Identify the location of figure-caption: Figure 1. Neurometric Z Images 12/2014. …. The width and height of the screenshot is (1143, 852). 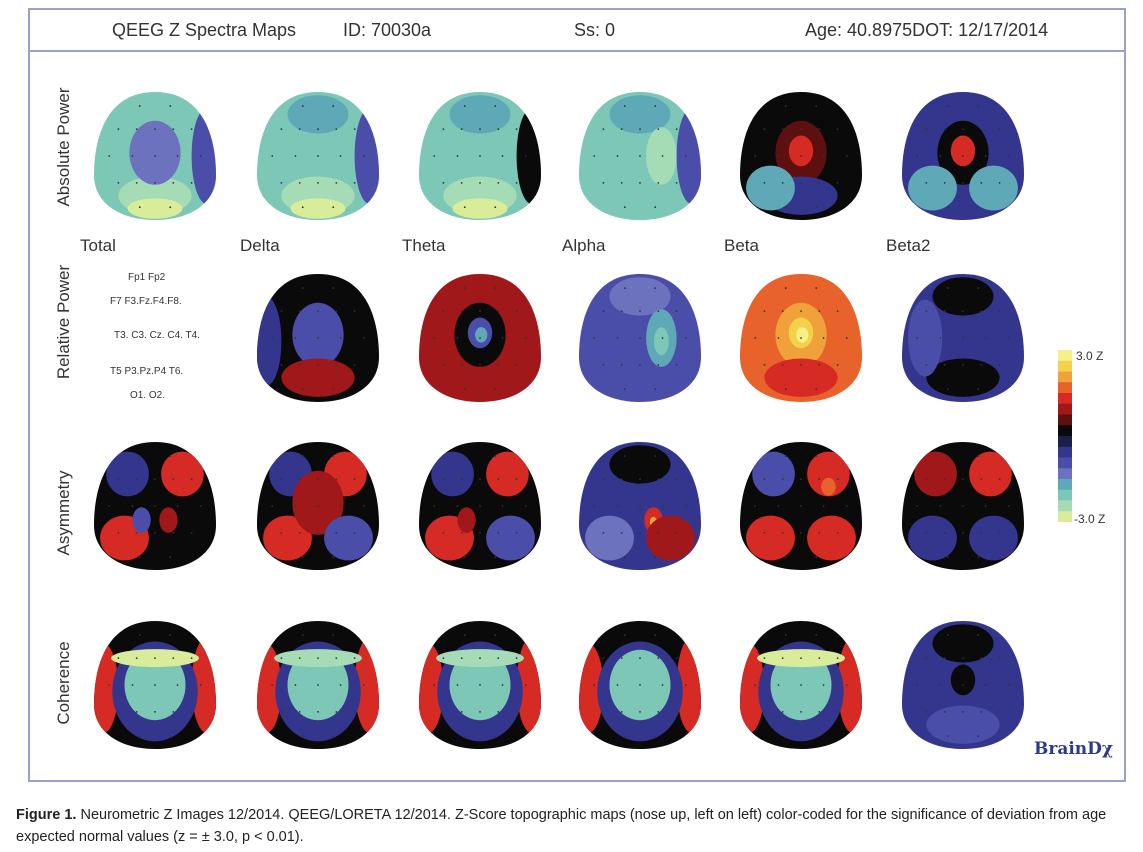
(576, 826).